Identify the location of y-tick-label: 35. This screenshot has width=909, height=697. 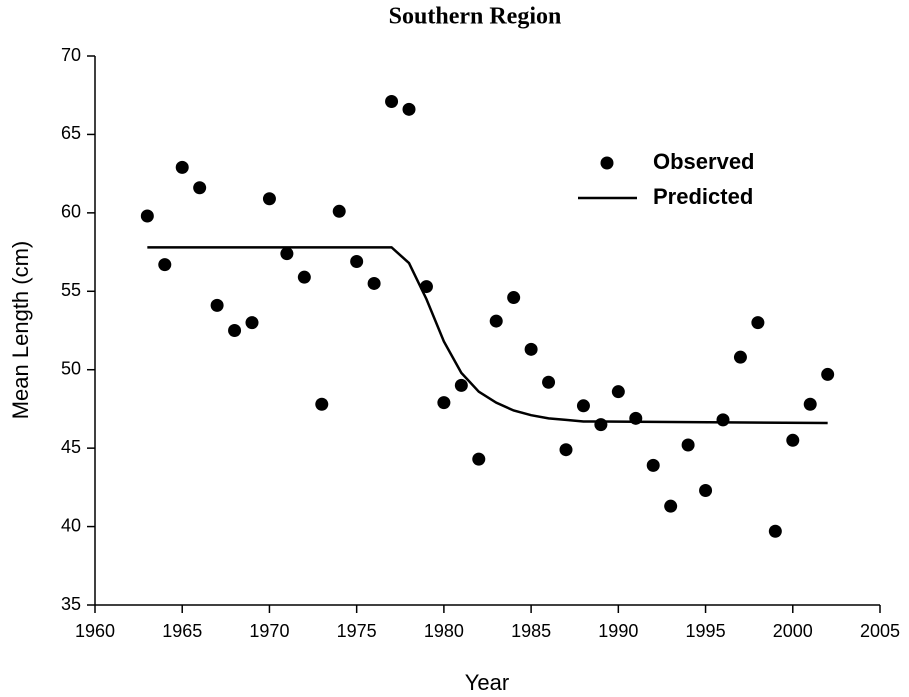
(71, 604).